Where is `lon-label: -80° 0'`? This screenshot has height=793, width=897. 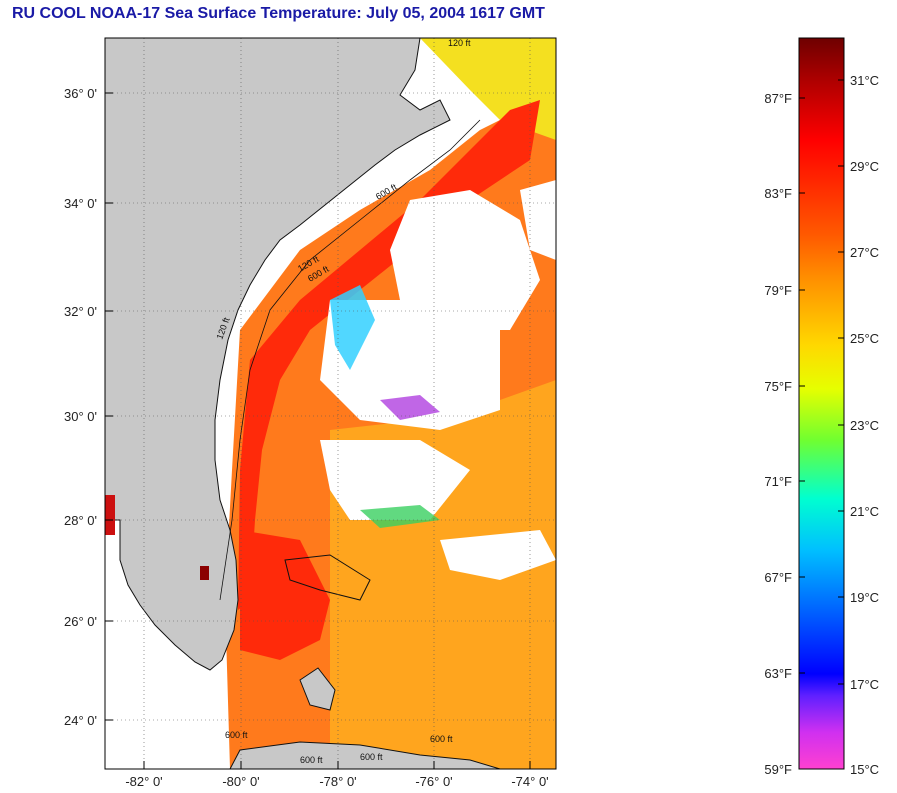 lon-label: -80° 0' is located at coordinates (240, 781).